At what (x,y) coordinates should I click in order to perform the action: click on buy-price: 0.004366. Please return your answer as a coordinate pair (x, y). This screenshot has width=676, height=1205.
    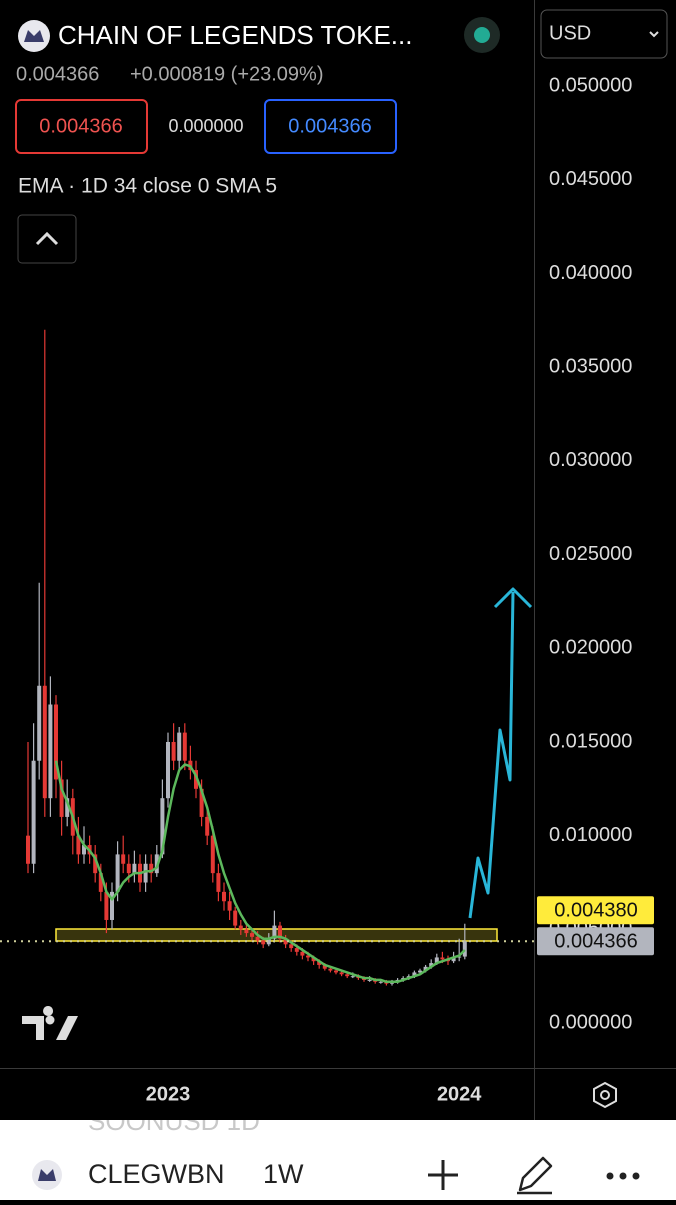
    Looking at the image, I should click on (329, 126).